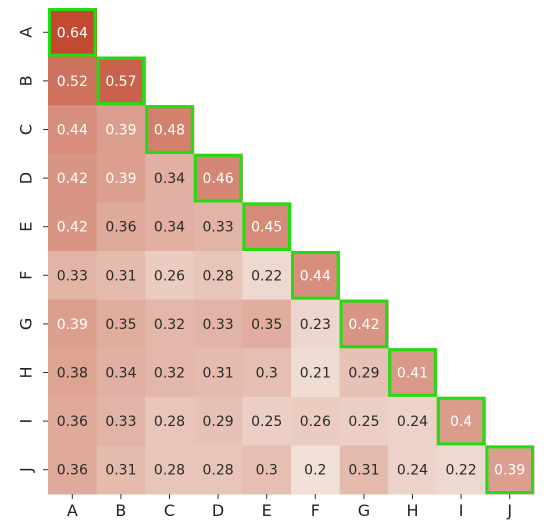  I want to click on heatmap-cell-C-A, so click(73, 130).